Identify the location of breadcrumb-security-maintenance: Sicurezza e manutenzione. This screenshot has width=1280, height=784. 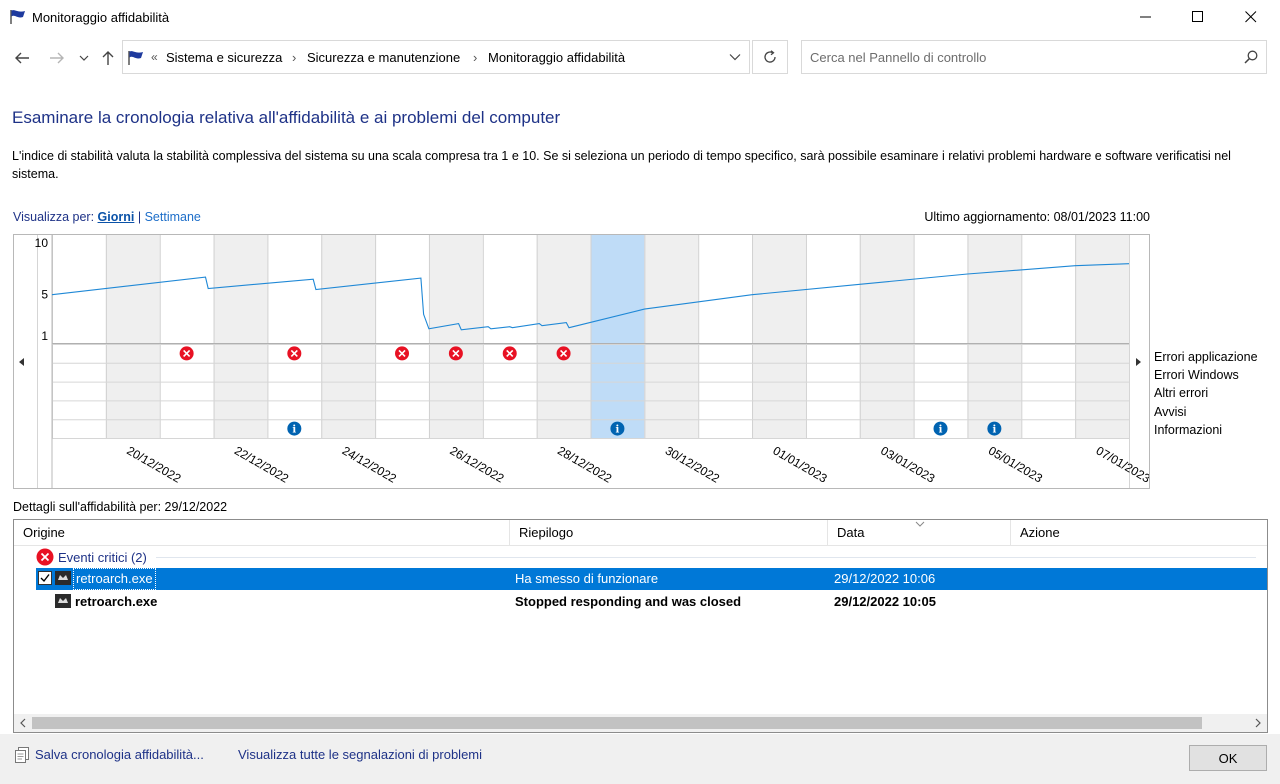
(384, 57).